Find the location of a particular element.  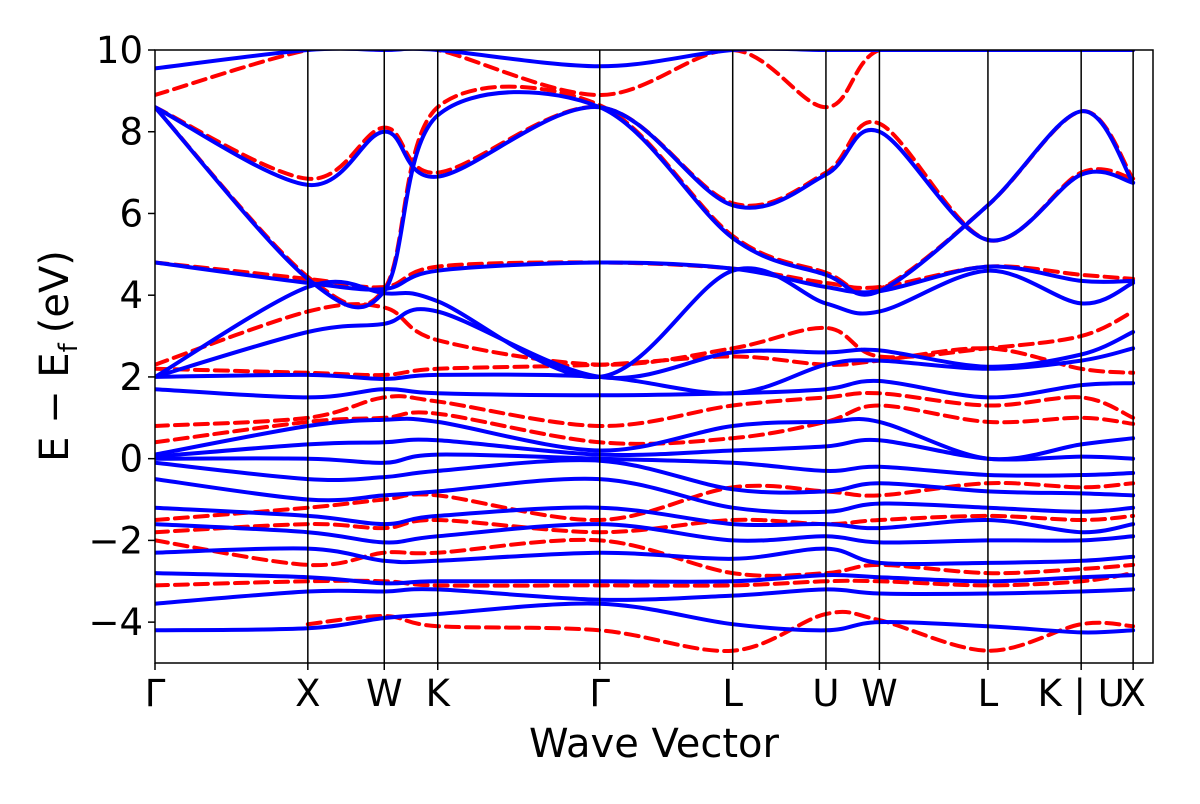

x-tick-label-8: L is located at coordinates (988, 693).